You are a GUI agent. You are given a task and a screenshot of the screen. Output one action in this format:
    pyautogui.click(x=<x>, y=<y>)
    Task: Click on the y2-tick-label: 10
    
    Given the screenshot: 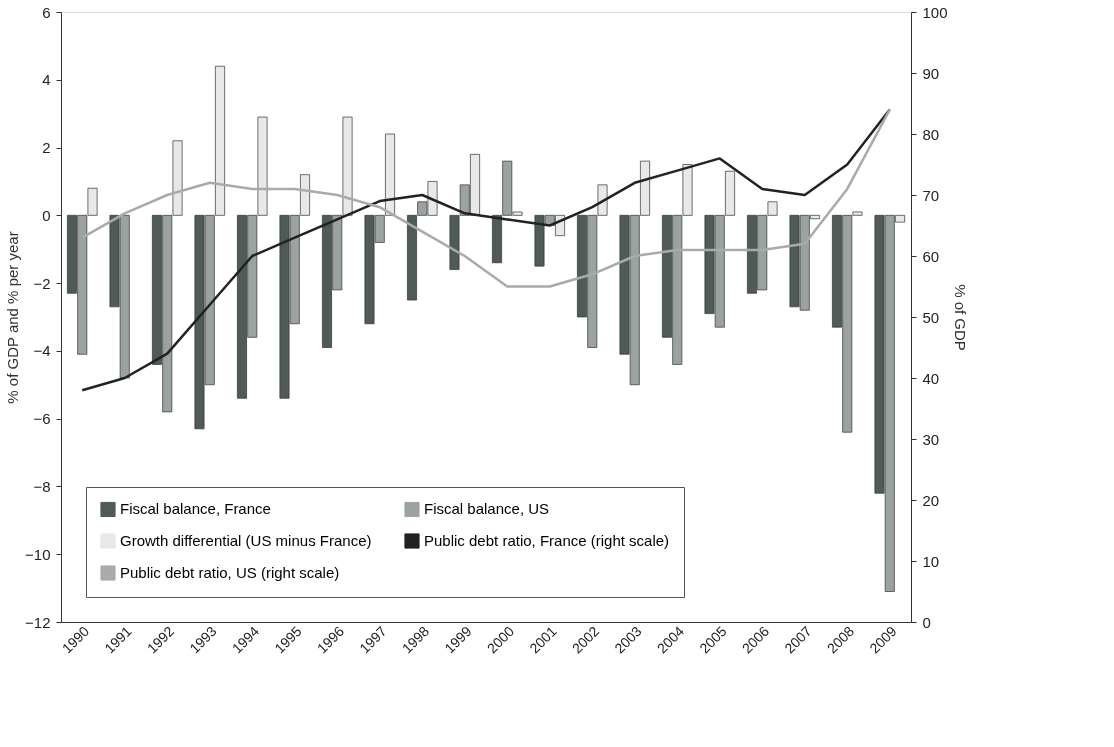 What is the action you would take?
    pyautogui.click(x=931, y=561)
    